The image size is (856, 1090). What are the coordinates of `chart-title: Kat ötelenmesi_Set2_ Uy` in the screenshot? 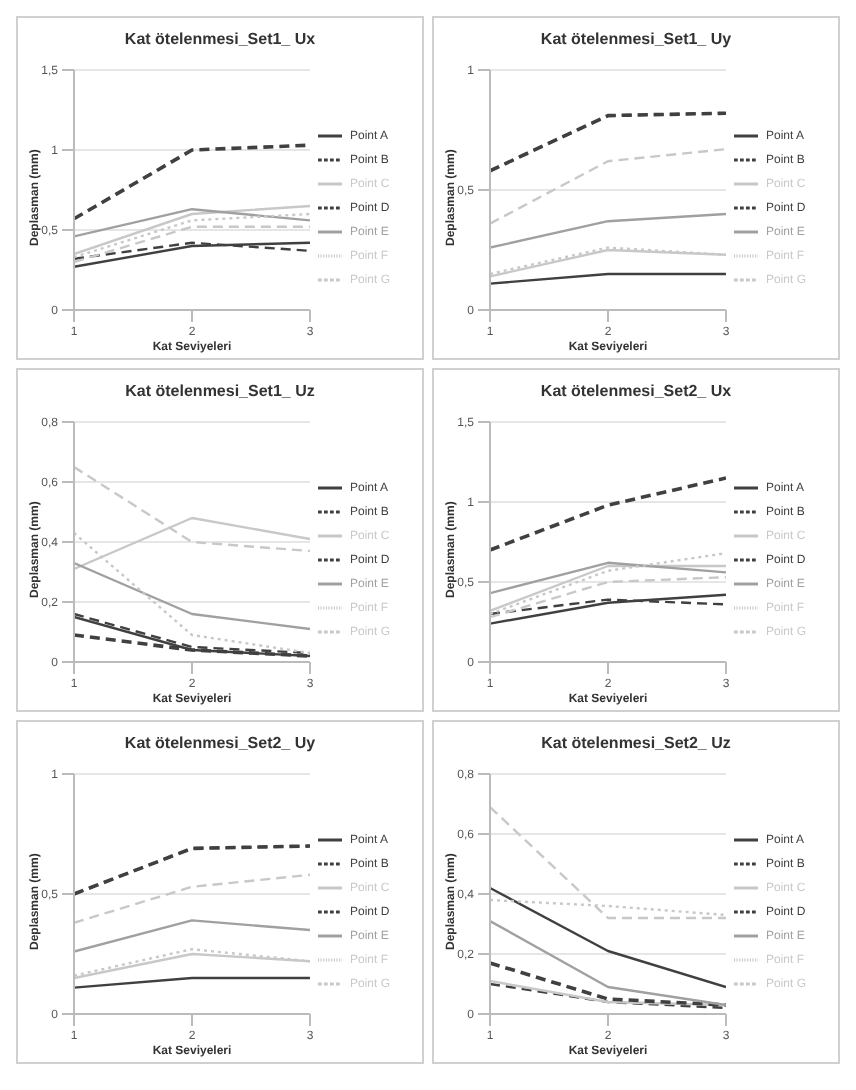 It's located at (220, 744).